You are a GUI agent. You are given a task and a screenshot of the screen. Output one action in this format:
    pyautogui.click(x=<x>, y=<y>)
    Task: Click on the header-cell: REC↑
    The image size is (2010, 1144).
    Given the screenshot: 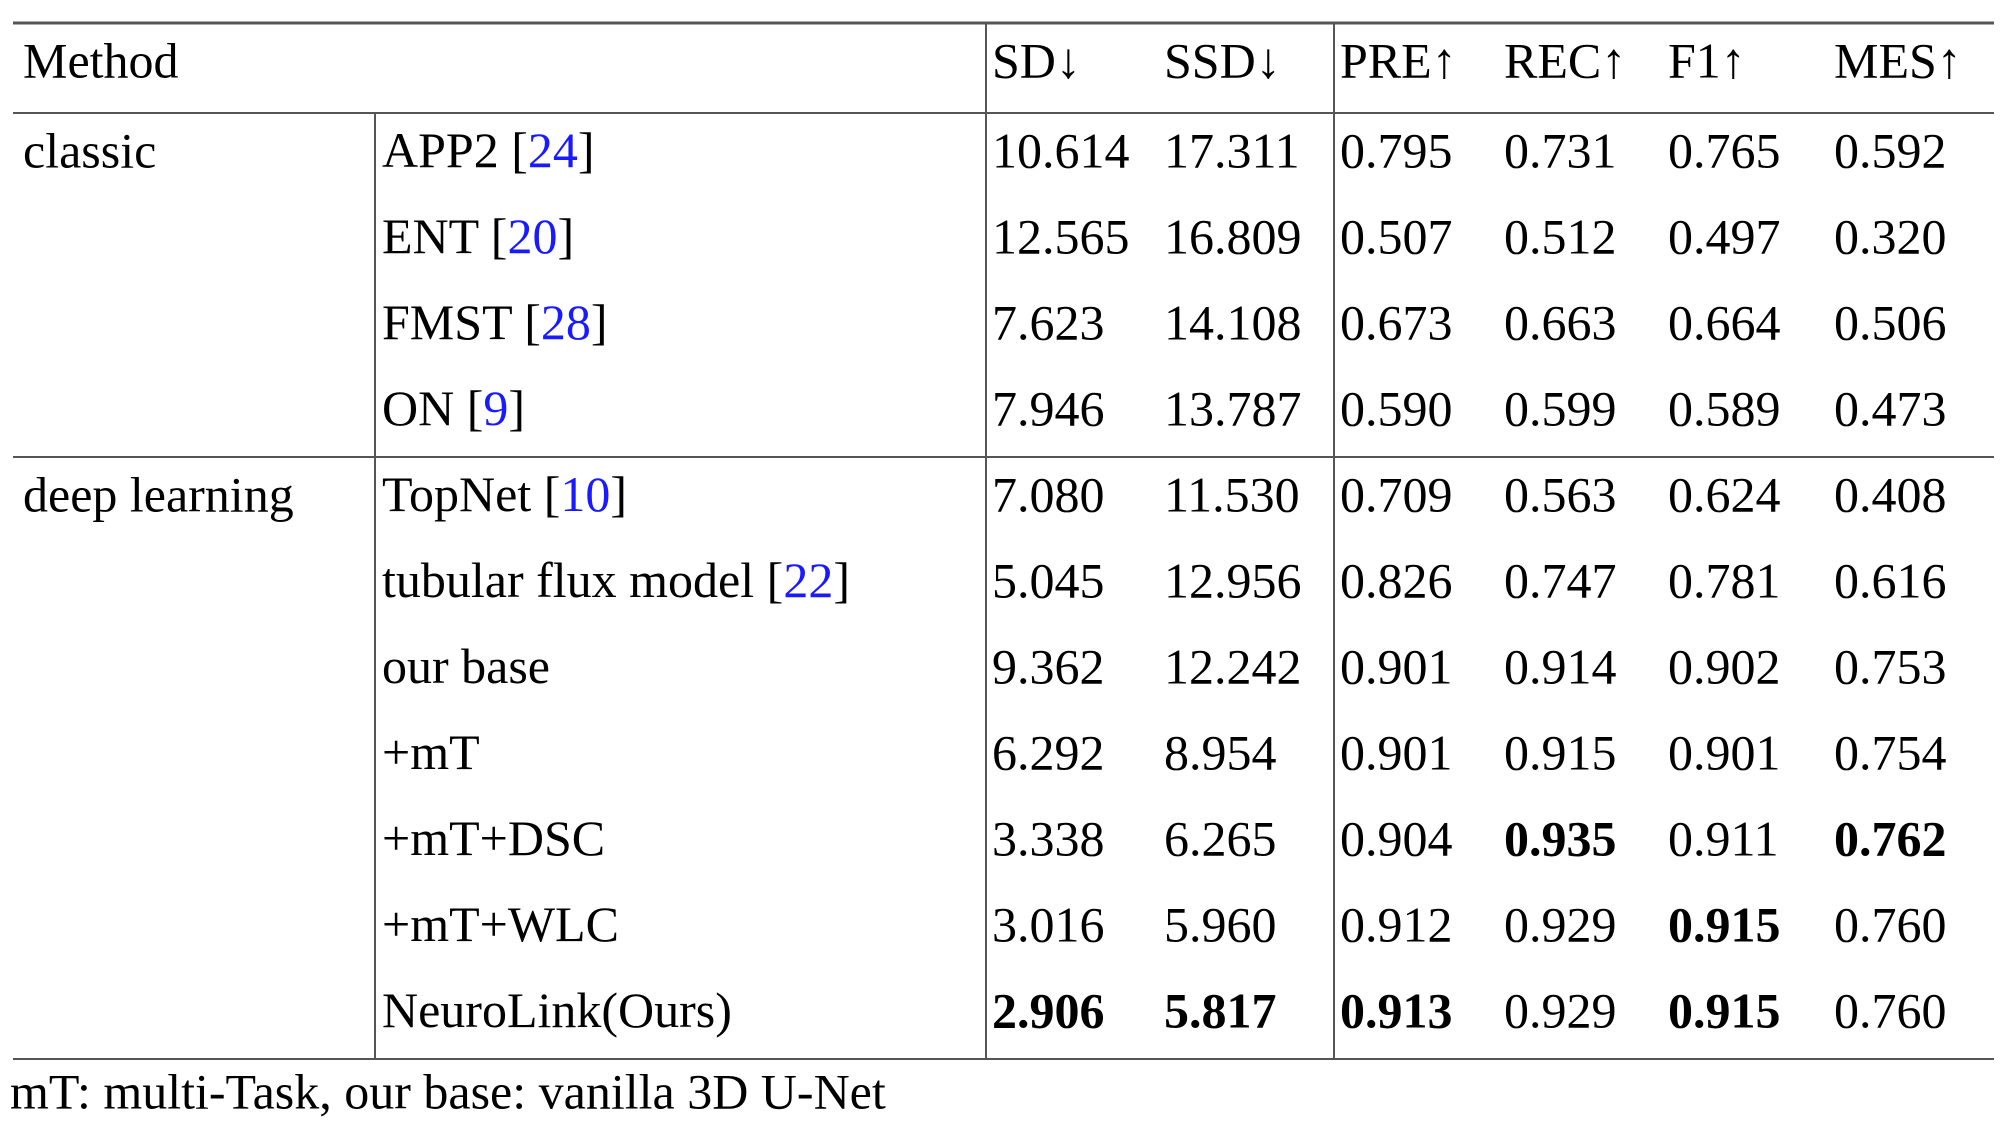 What is the action you would take?
    pyautogui.click(x=1565, y=60)
    